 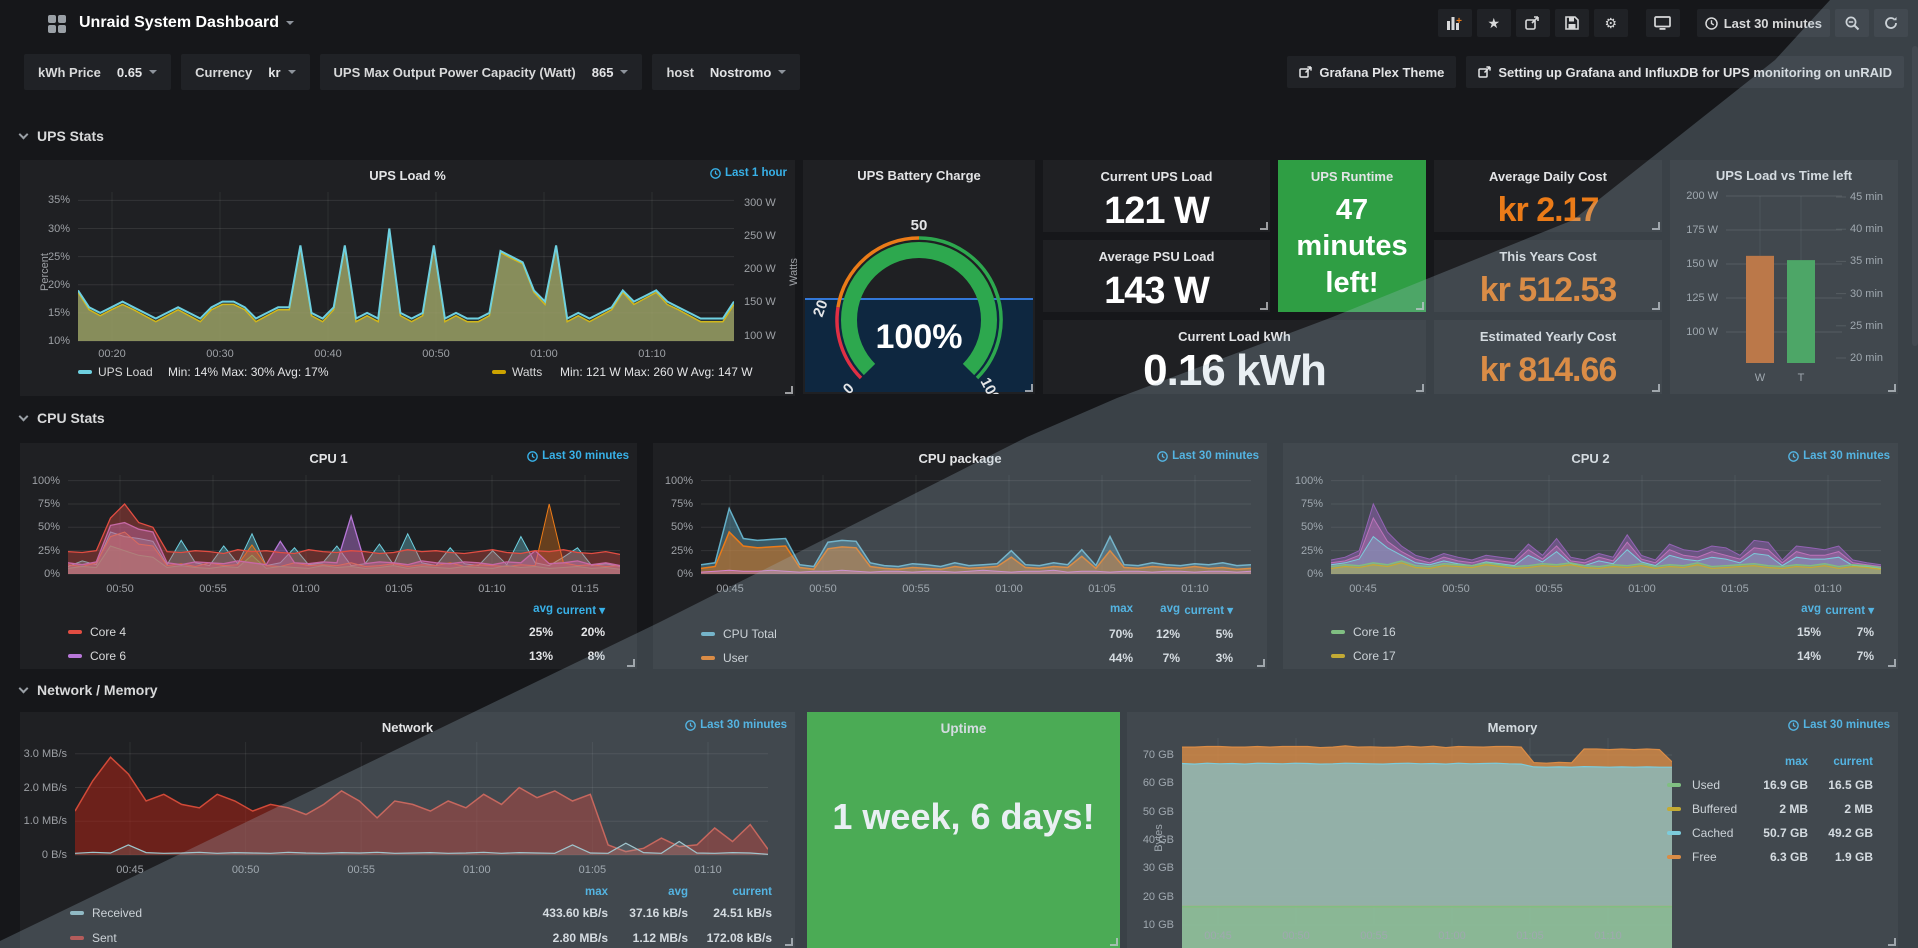 What do you see at coordinates (57, 23) in the screenshot?
I see `dashboards-grid-icon` at bounding box center [57, 23].